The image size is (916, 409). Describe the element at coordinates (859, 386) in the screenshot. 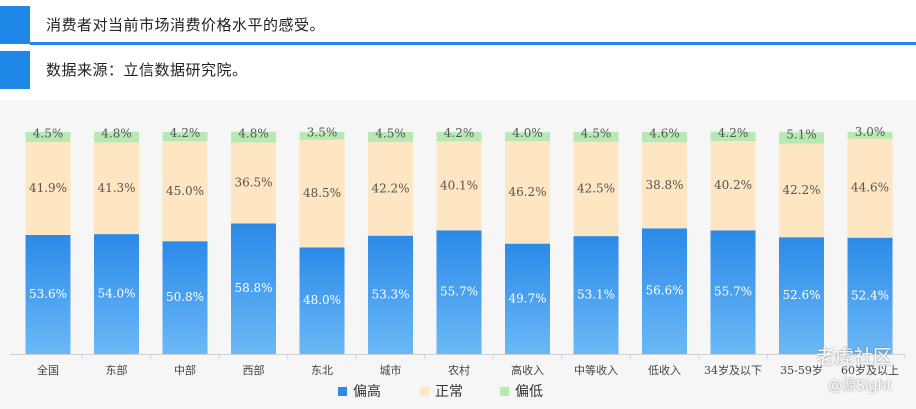

I see `watermark-text-2: @源Sight` at that location.